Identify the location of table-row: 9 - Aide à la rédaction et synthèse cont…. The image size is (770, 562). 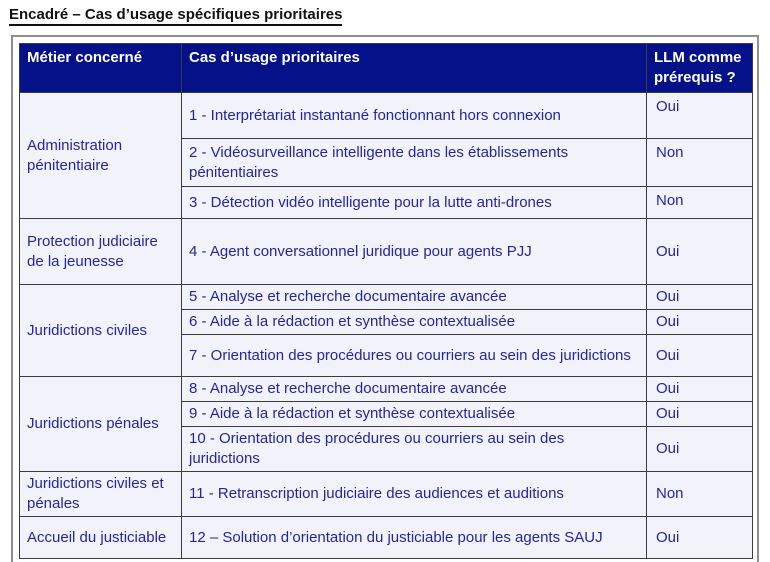
(386, 414).